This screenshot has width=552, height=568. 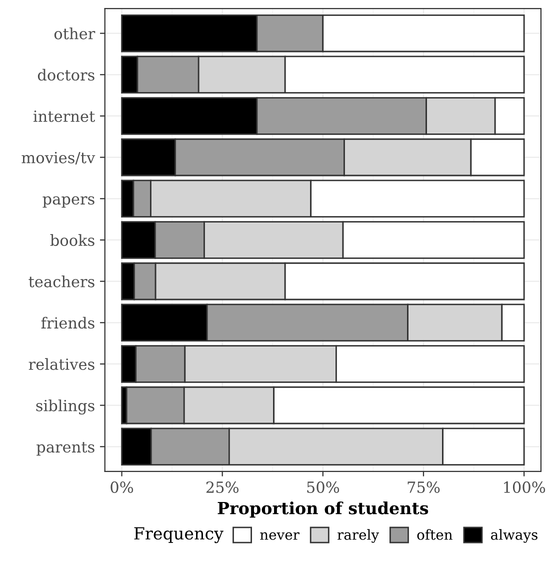 What do you see at coordinates (75, 34) in the screenshot?
I see `y-tick-label: other` at bounding box center [75, 34].